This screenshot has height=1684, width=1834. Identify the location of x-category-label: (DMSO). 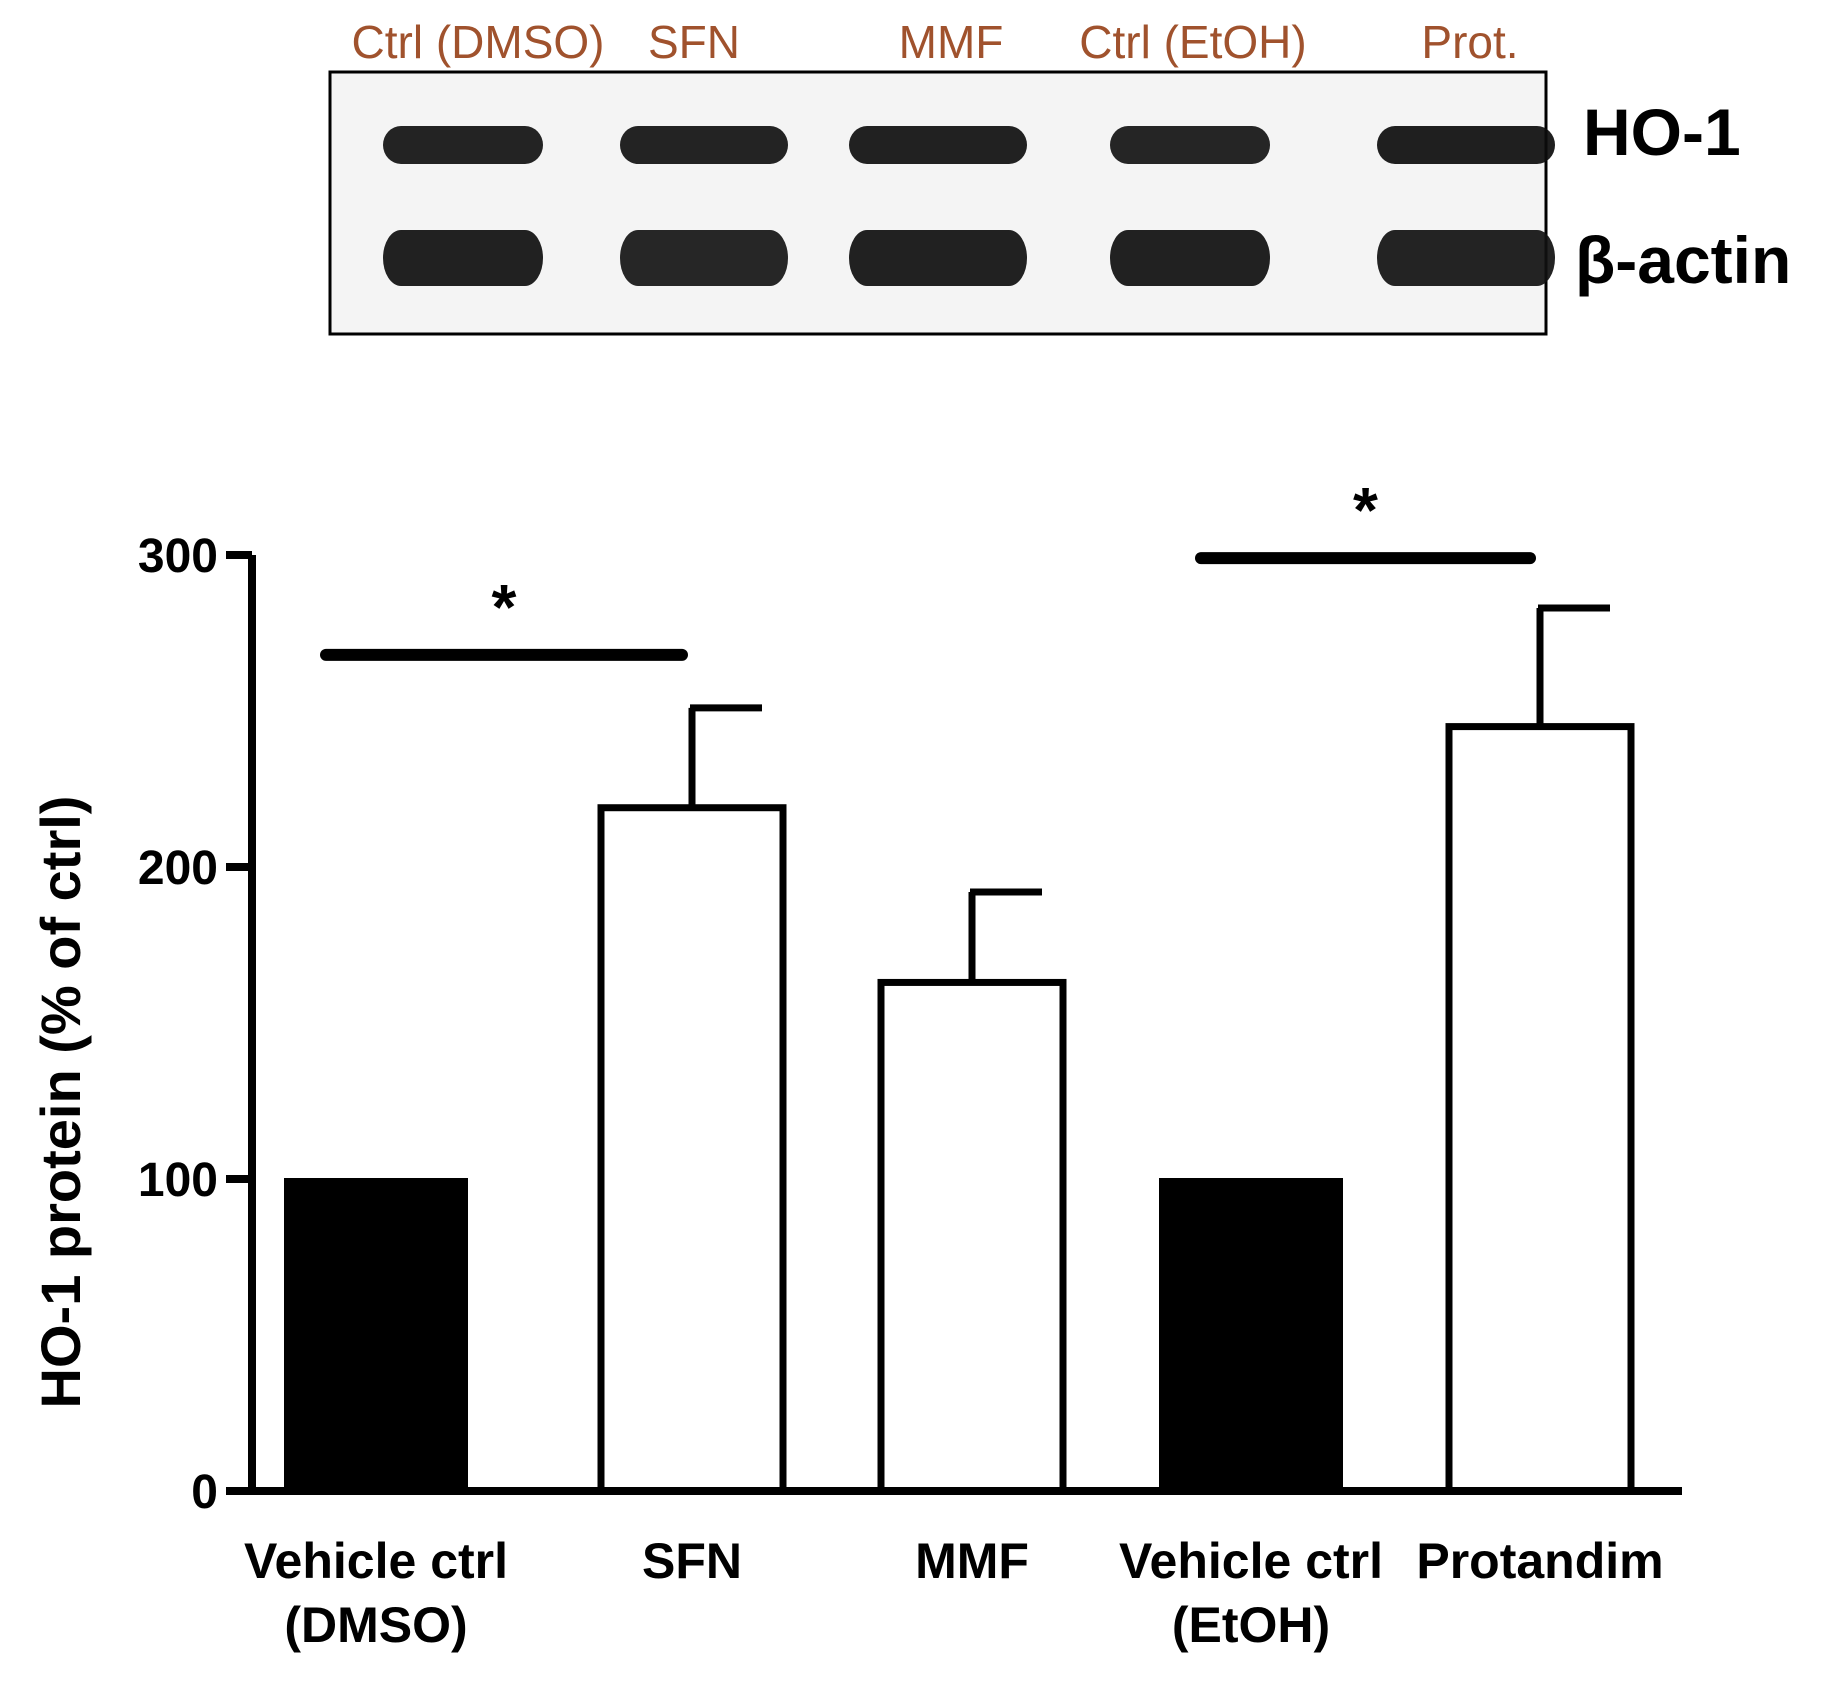
(375, 1625).